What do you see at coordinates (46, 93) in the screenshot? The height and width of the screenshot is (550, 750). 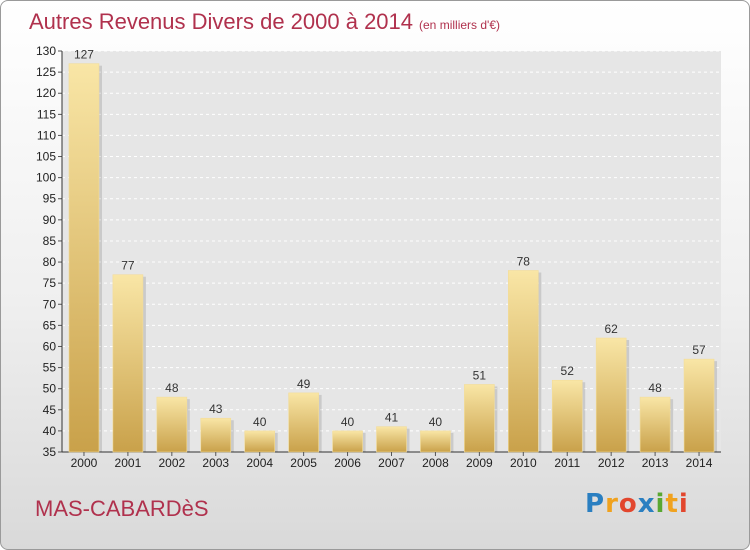 I see `y-tick-label: 120` at bounding box center [46, 93].